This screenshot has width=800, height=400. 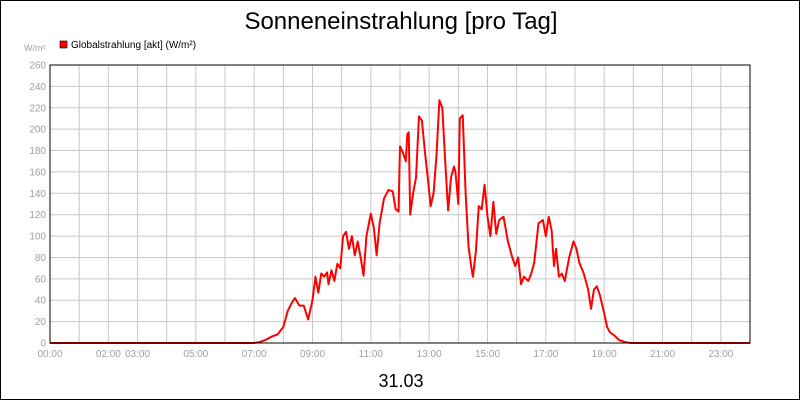 What do you see at coordinates (108, 354) in the screenshot?
I see `x-tick-label: 02:00` at bounding box center [108, 354].